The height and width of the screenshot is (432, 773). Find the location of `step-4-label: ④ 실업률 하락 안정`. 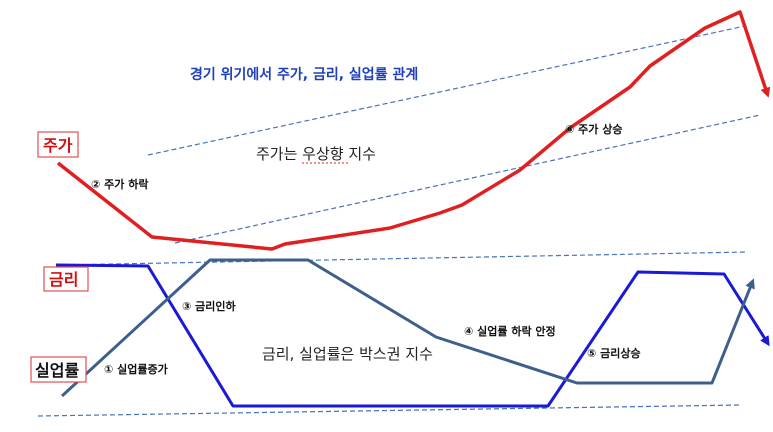

step-4-label: ④ 실업률 하락 안정 is located at coordinates (510, 331).